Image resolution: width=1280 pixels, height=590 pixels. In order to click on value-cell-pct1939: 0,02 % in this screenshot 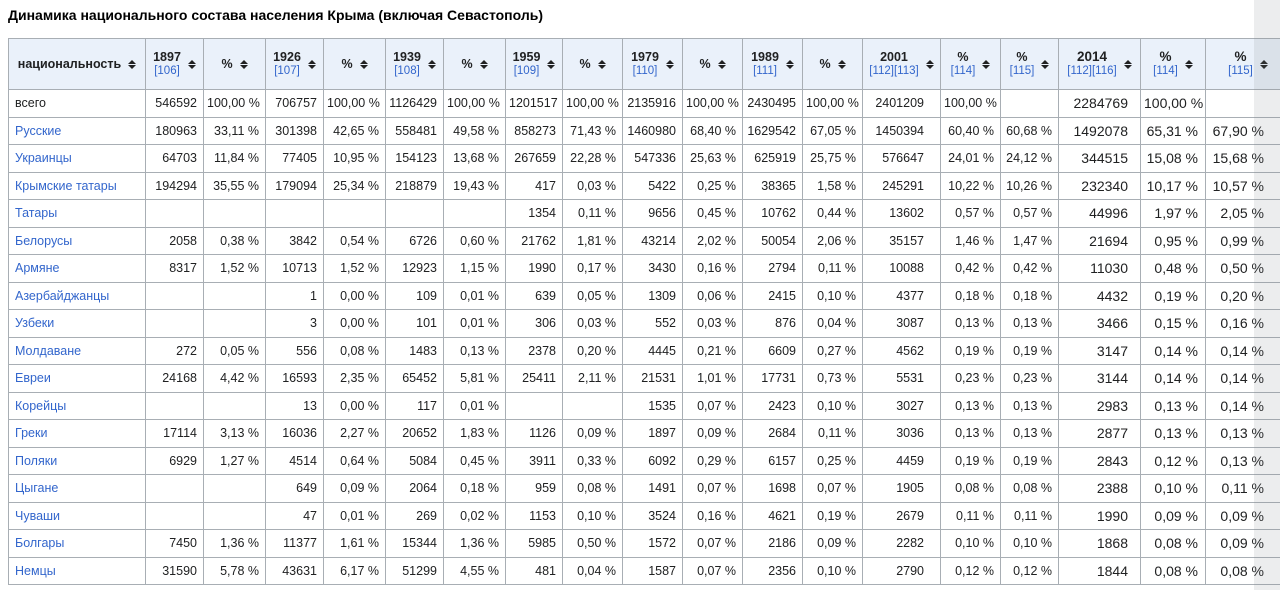, I will do `click(474, 515)`.